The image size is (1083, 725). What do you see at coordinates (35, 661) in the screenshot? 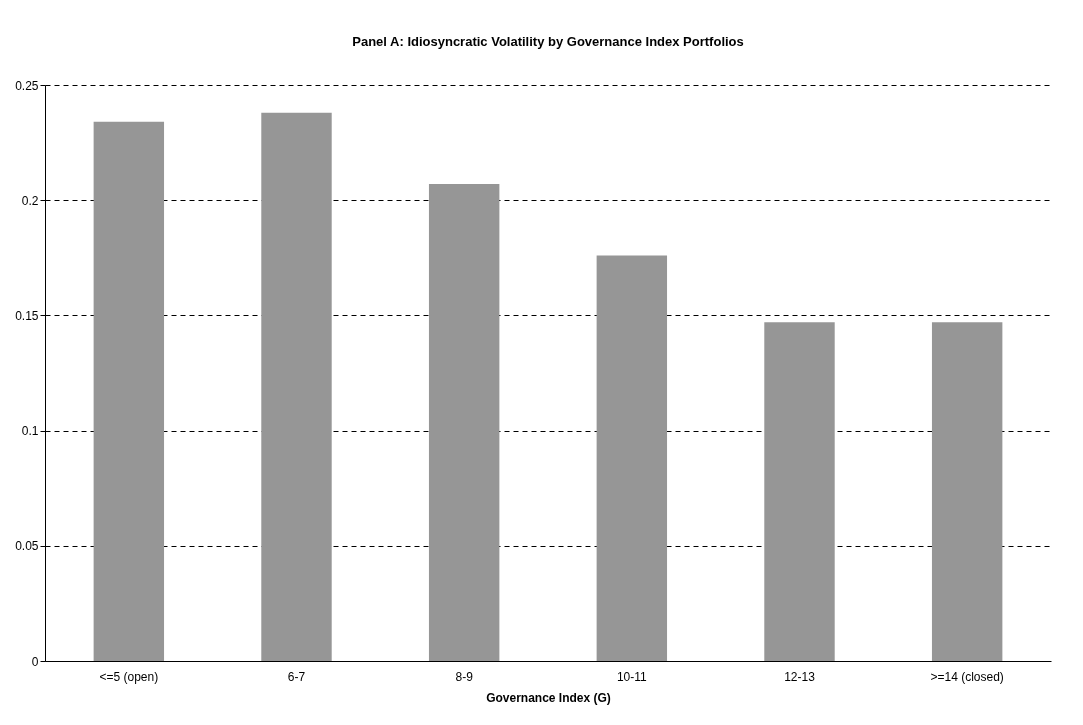
I see `y-tick-label: 0` at bounding box center [35, 661].